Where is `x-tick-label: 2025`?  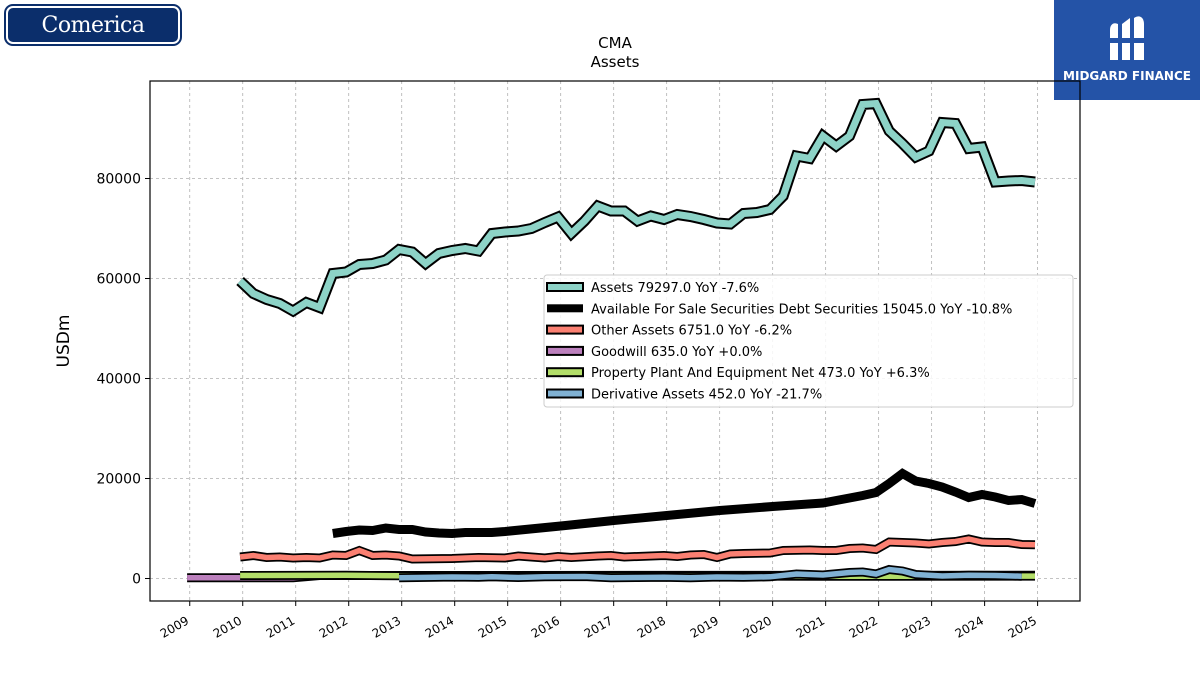
x-tick-label: 2025 is located at coordinates (1022, 626).